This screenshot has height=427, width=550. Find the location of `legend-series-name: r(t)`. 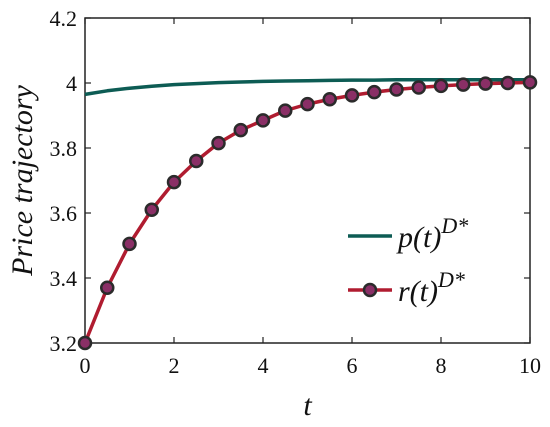

legend-series-name: r(t) is located at coordinates (418, 291).